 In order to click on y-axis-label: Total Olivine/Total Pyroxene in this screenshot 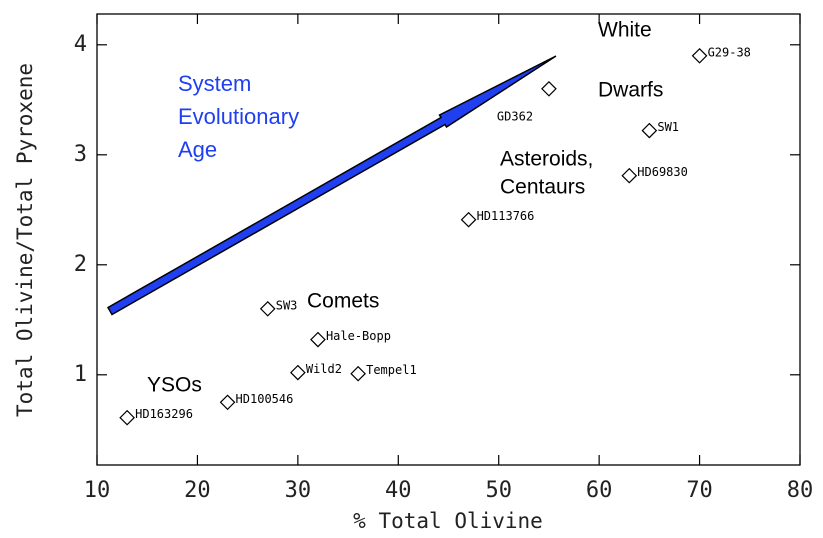, I will do `click(25, 240)`.